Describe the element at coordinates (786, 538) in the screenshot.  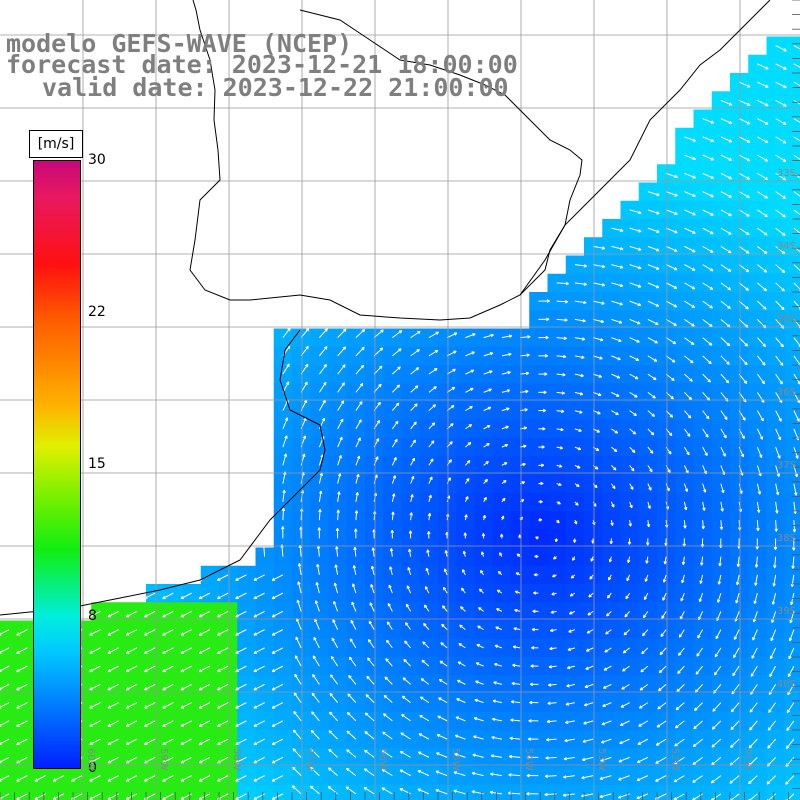
I see `lat-label: 38S` at that location.